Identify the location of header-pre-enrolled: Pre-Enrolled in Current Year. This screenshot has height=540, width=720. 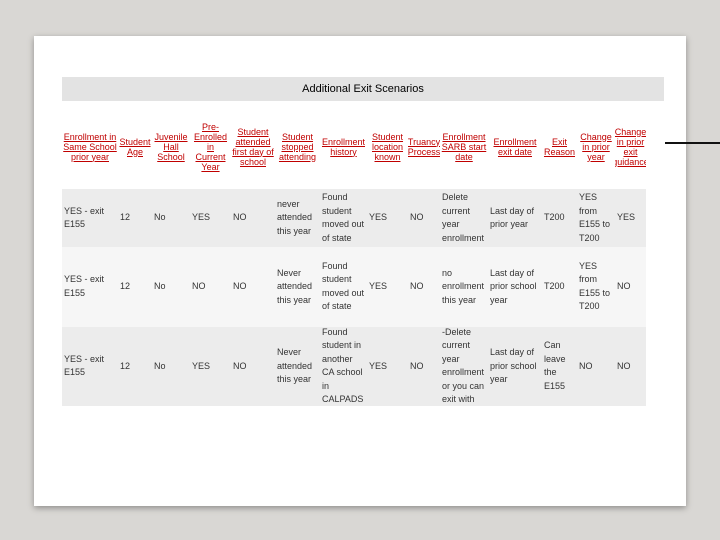
(210, 146).